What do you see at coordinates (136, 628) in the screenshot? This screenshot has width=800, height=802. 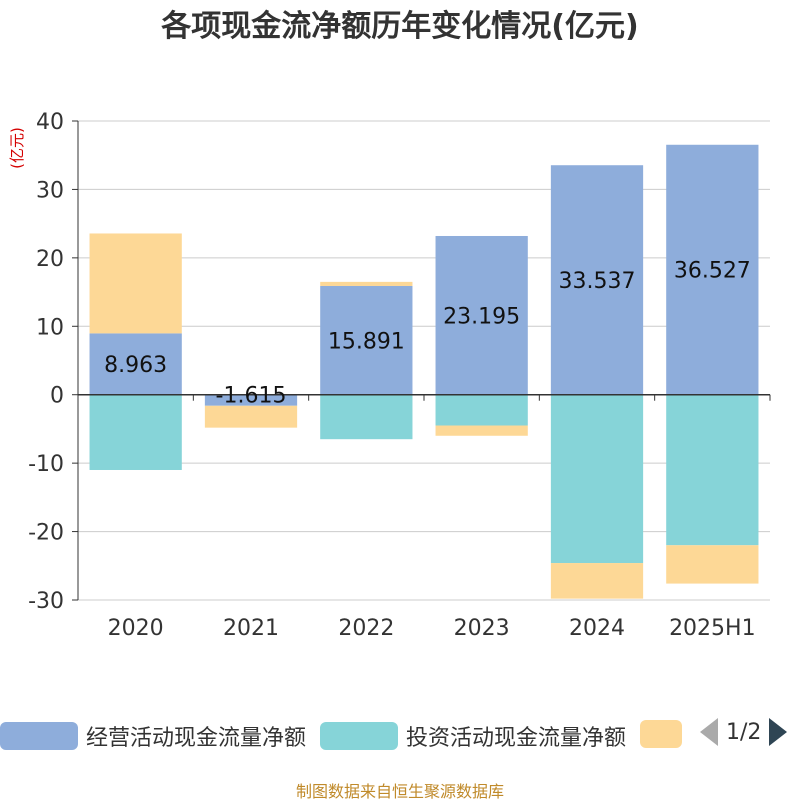 I see `x-tick-label: 2020` at bounding box center [136, 628].